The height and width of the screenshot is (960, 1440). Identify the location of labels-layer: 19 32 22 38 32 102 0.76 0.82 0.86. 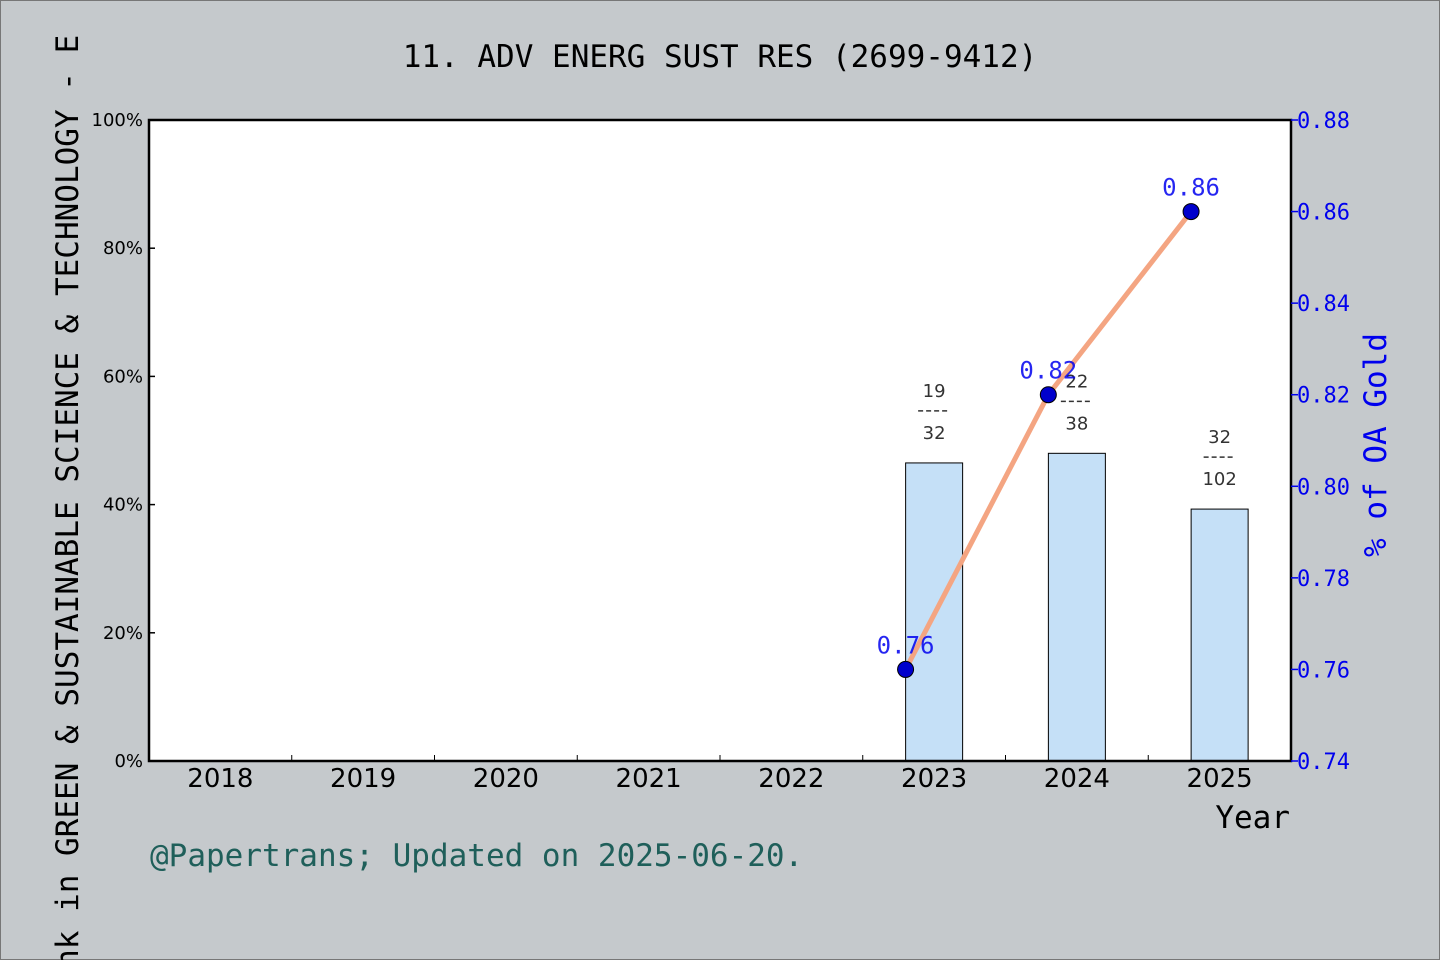
(1057, 417).